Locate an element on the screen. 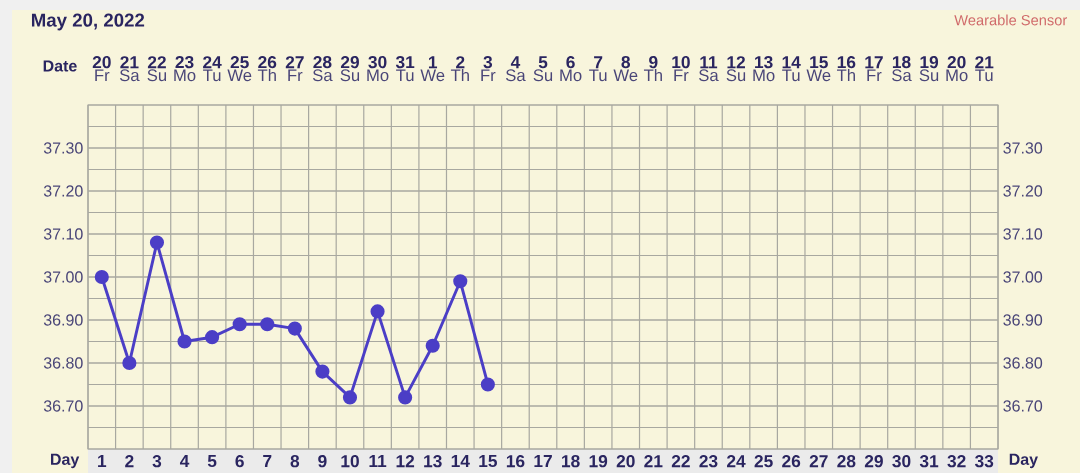  y-tick-label: 36.90 is located at coordinates (63, 320).